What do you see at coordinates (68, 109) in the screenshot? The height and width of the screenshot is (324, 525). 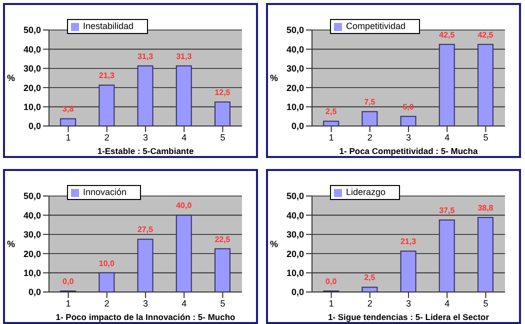 I see `data-label: 3,8` at bounding box center [68, 109].